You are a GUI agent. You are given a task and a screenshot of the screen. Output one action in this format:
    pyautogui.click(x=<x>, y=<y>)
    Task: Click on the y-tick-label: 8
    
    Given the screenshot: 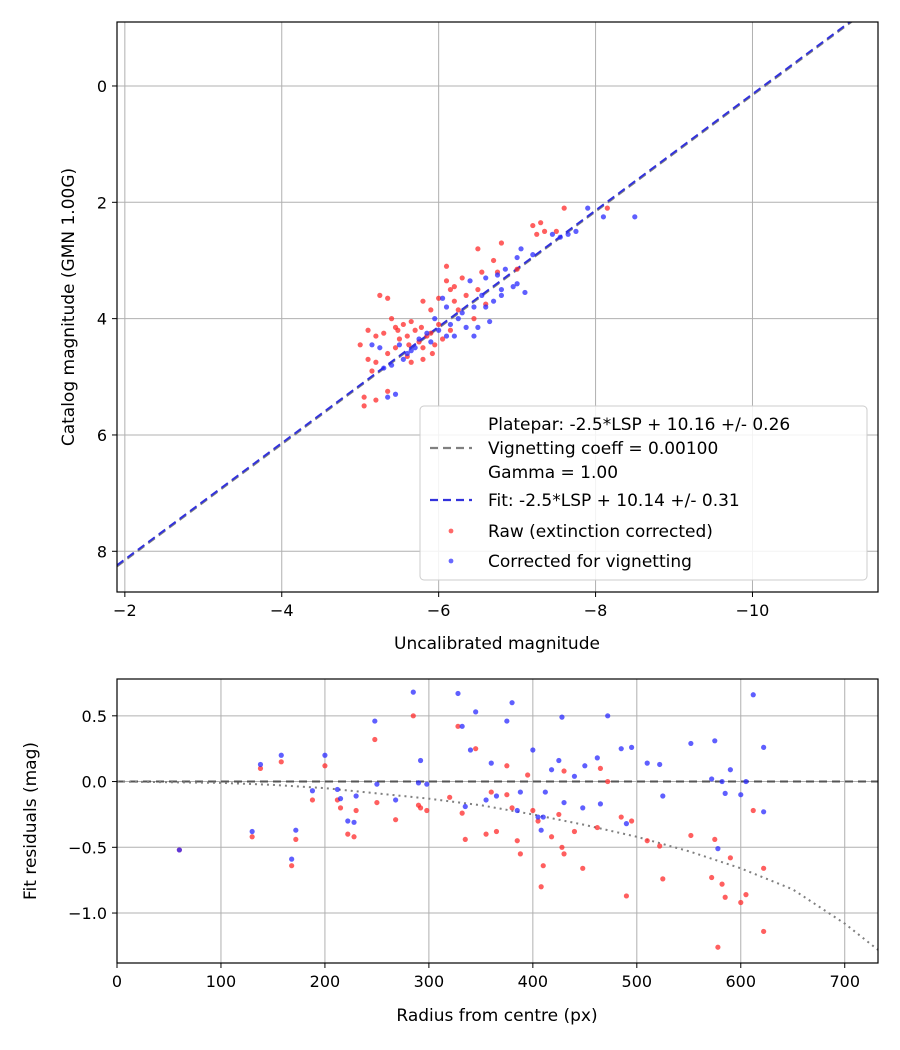 What is the action you would take?
    pyautogui.click(x=102, y=551)
    